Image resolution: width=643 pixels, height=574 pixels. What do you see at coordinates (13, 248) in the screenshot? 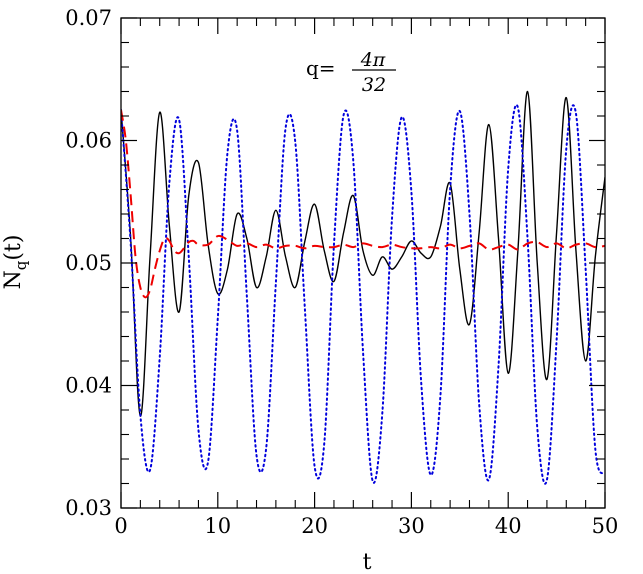
I see `y-axis-label-suffix: (t)` at bounding box center [13, 248].